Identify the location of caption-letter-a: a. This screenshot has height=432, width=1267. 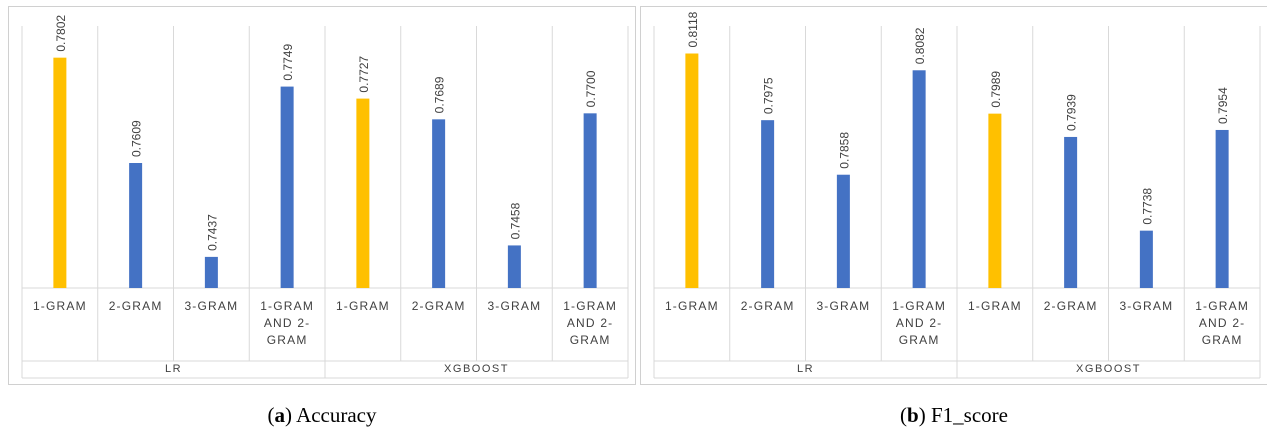
(279, 415).